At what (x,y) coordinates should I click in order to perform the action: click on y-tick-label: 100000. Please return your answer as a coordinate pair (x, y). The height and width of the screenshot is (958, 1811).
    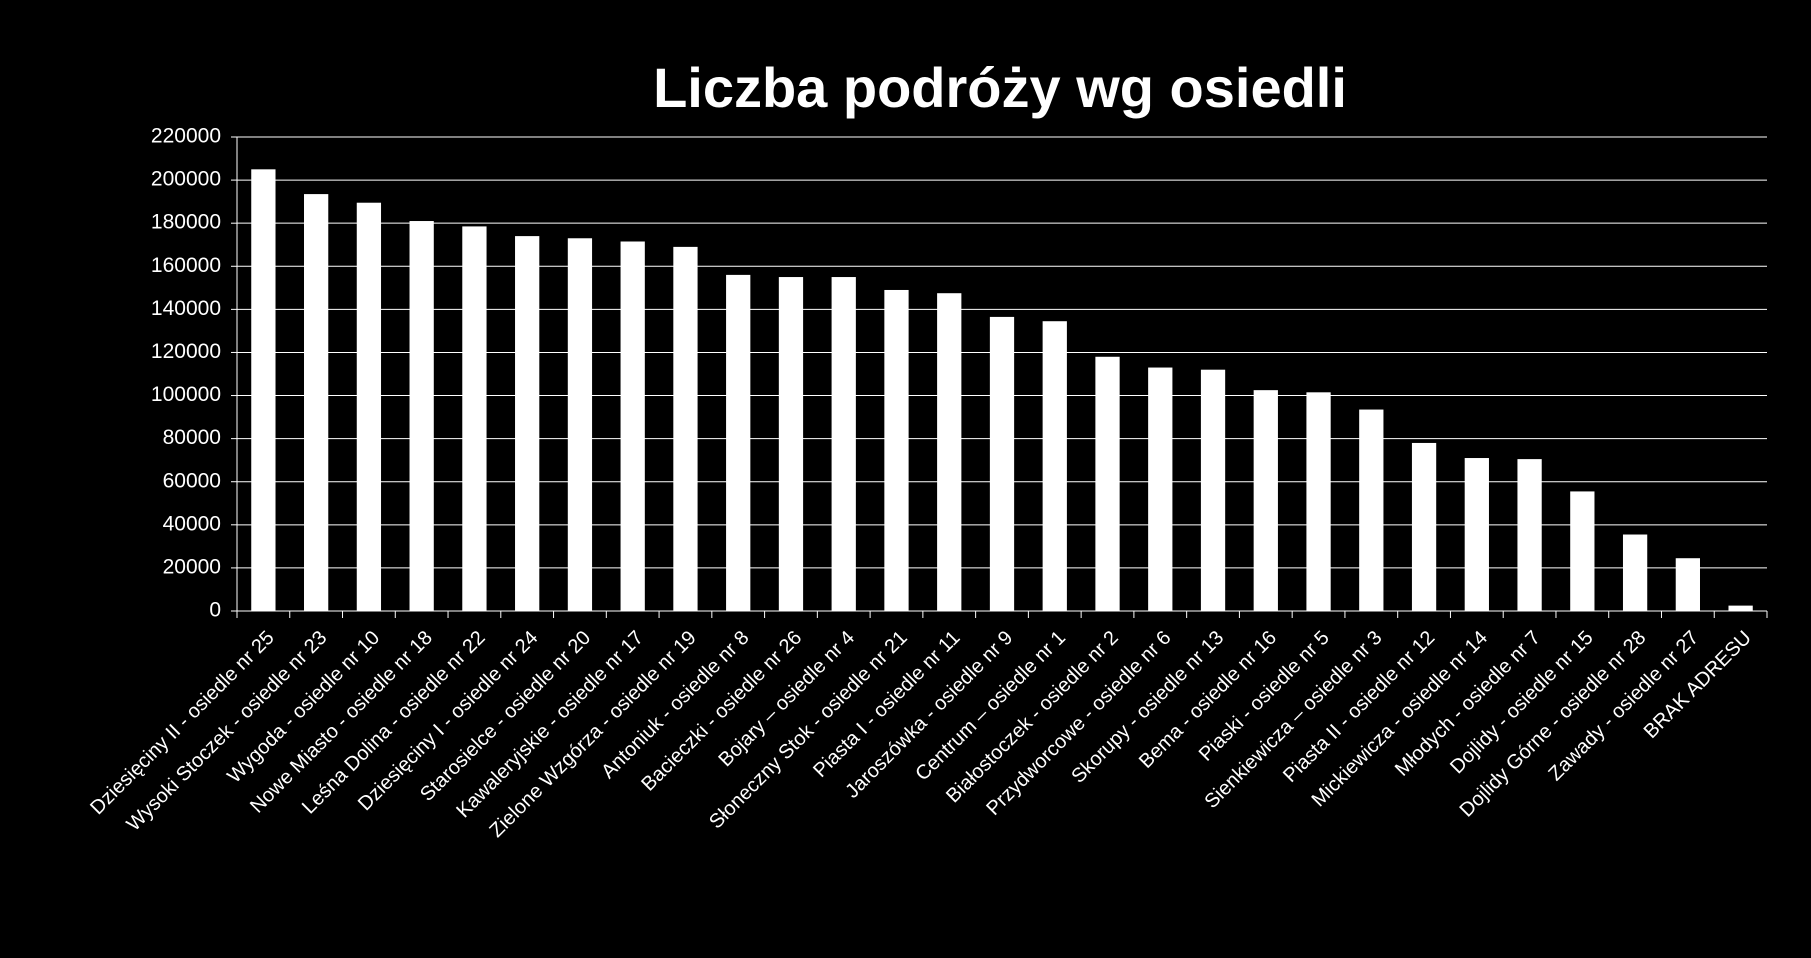
    Looking at the image, I should click on (186, 394).